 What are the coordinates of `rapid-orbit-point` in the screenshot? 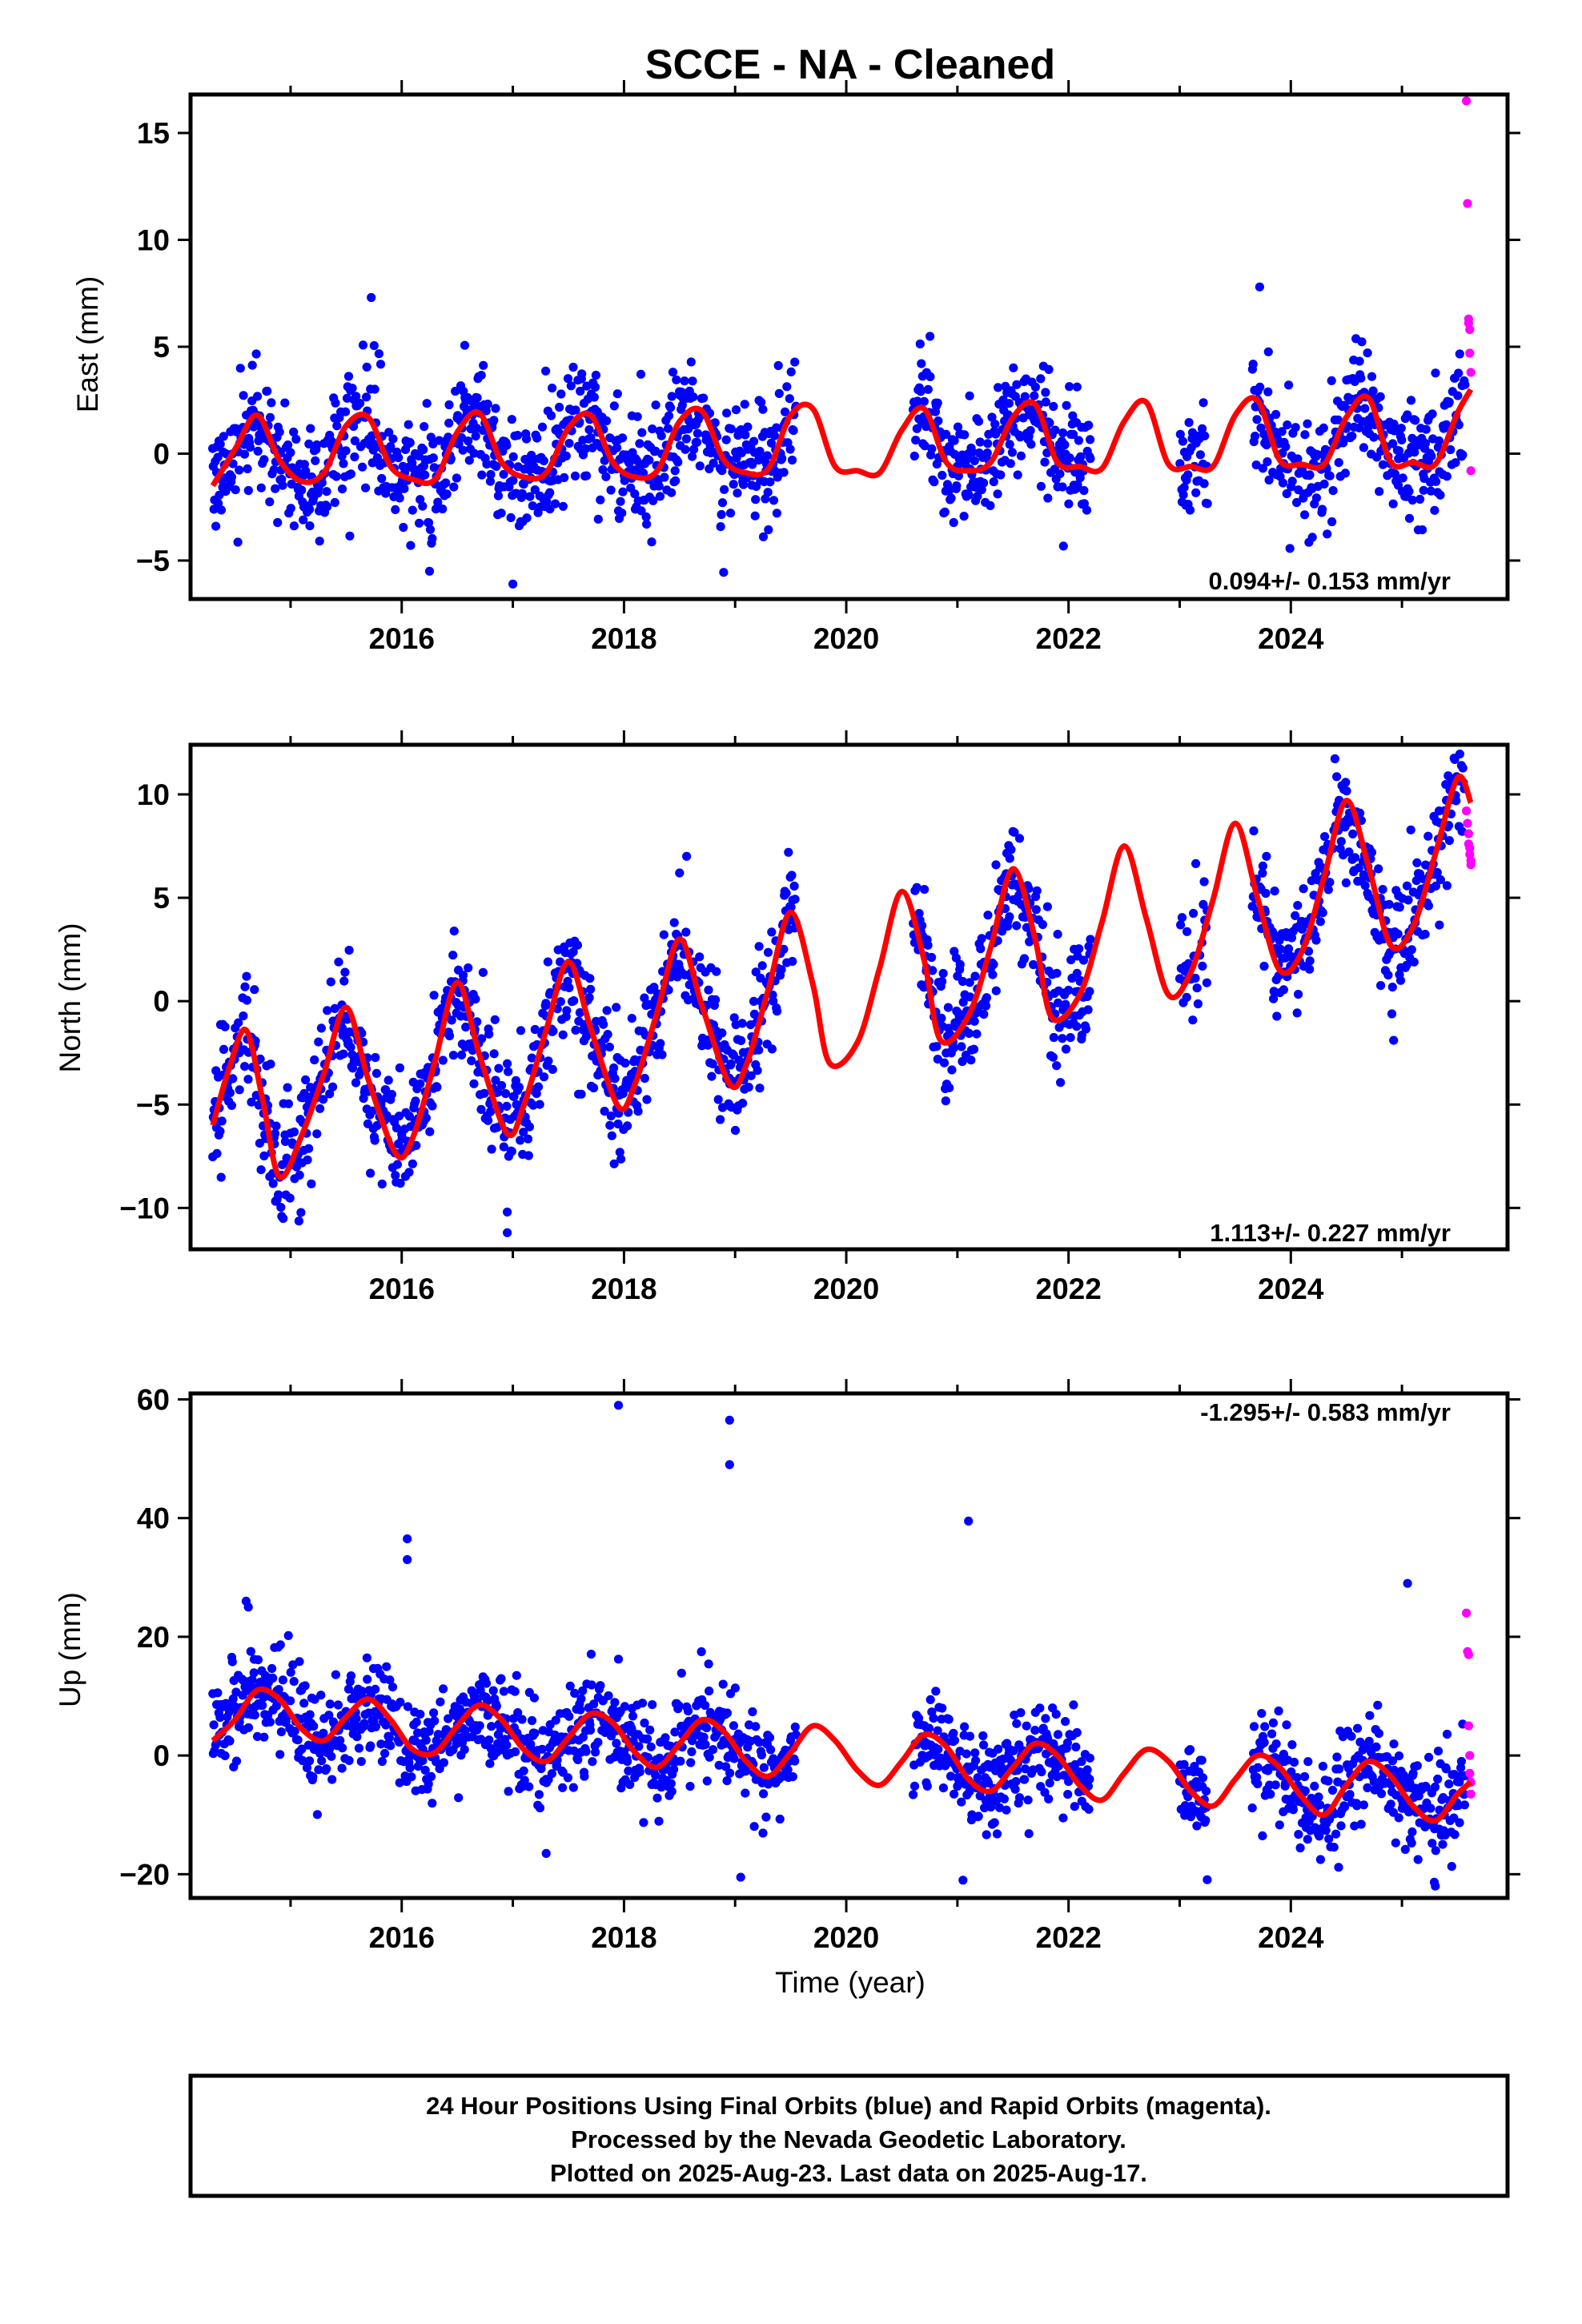 It's located at (1468, 833).